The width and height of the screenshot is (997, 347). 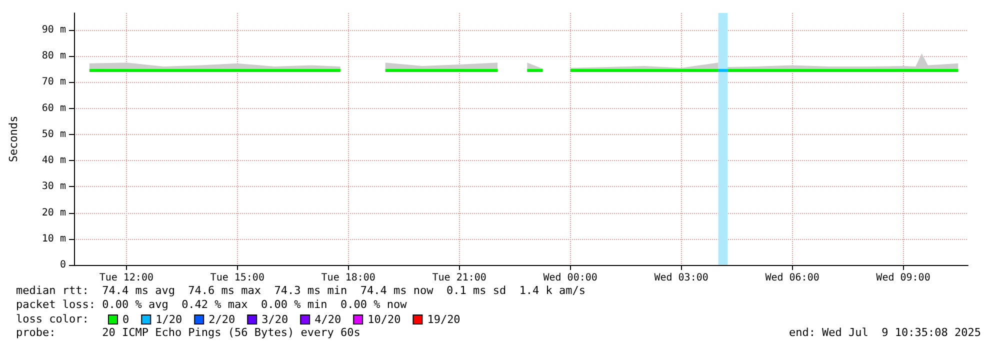 What do you see at coordinates (301, 290) in the screenshot?
I see `text: median rtt: 74.4 ms avg 74.6 ms max 74.3 ms min 74.4 ms now 0.1 ms sd 1.4 k am/s` at bounding box center [301, 290].